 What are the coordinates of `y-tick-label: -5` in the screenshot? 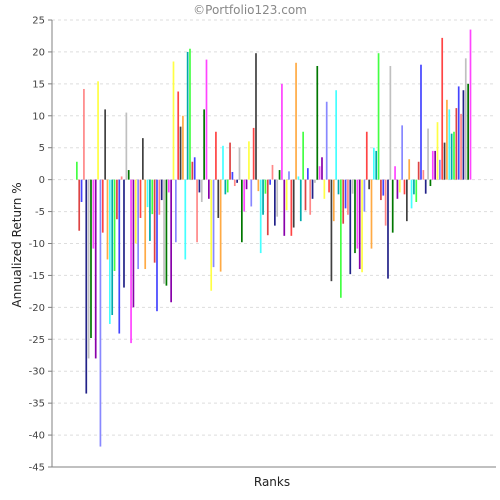 It's located at (40, 212).